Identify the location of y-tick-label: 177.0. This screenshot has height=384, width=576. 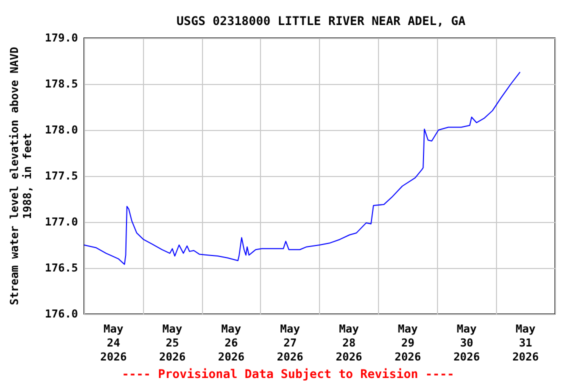
(61, 222).